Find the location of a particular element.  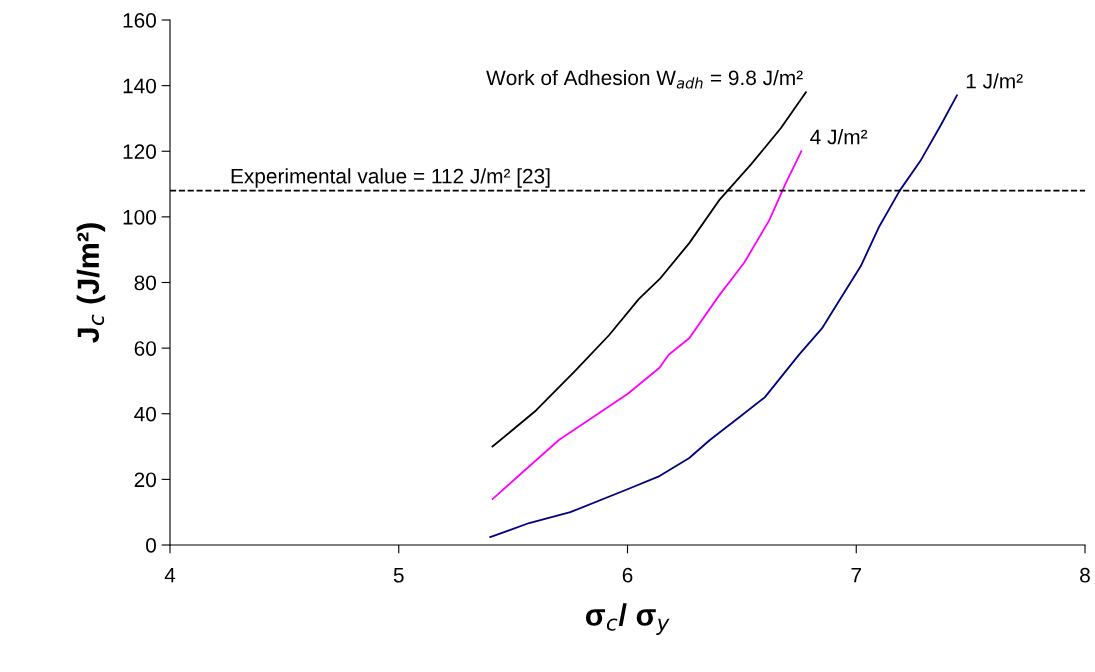

y-tick-label: 0 is located at coordinates (151, 545).